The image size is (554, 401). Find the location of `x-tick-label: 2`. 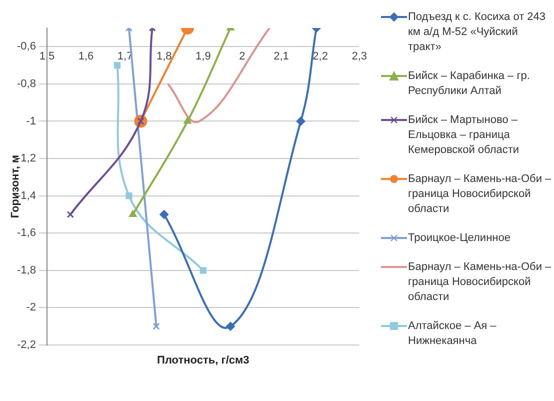

x-tick-label: 2 is located at coordinates (242, 56).